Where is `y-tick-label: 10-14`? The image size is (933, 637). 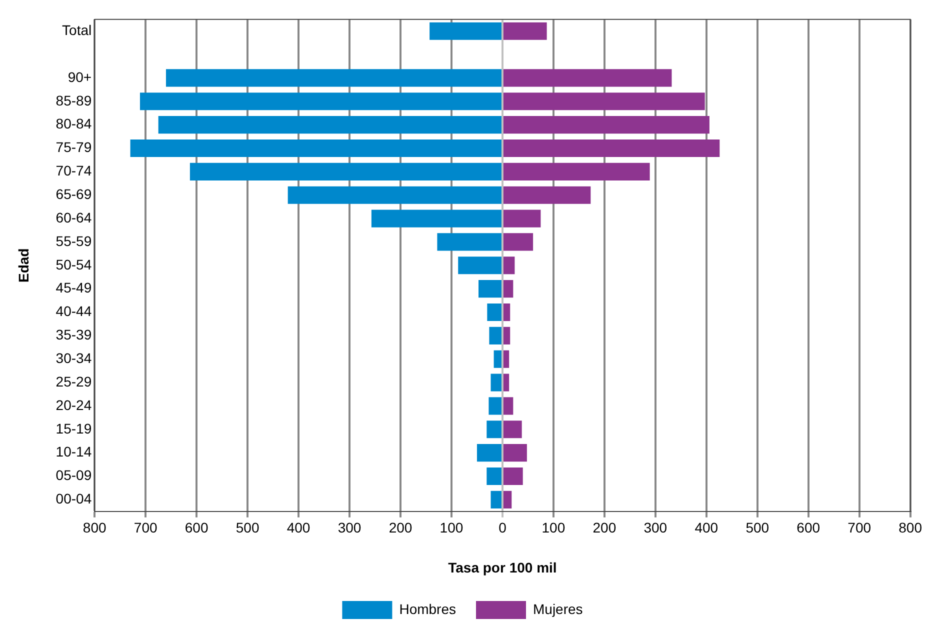 y-tick-label: 10-14 is located at coordinates (74, 452).